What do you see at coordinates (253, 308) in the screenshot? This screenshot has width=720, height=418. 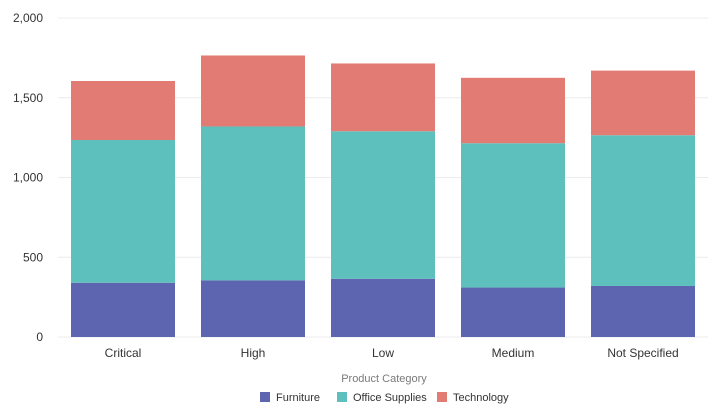 I see `bar-high-furniture` at bounding box center [253, 308].